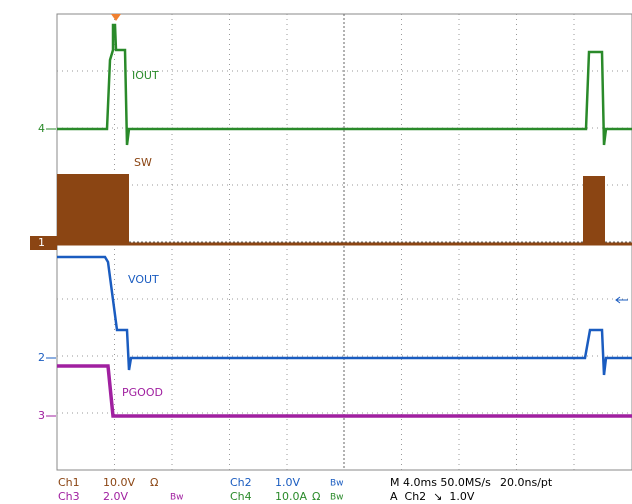  I want to click on ch-marker-box, so click(43, 243).